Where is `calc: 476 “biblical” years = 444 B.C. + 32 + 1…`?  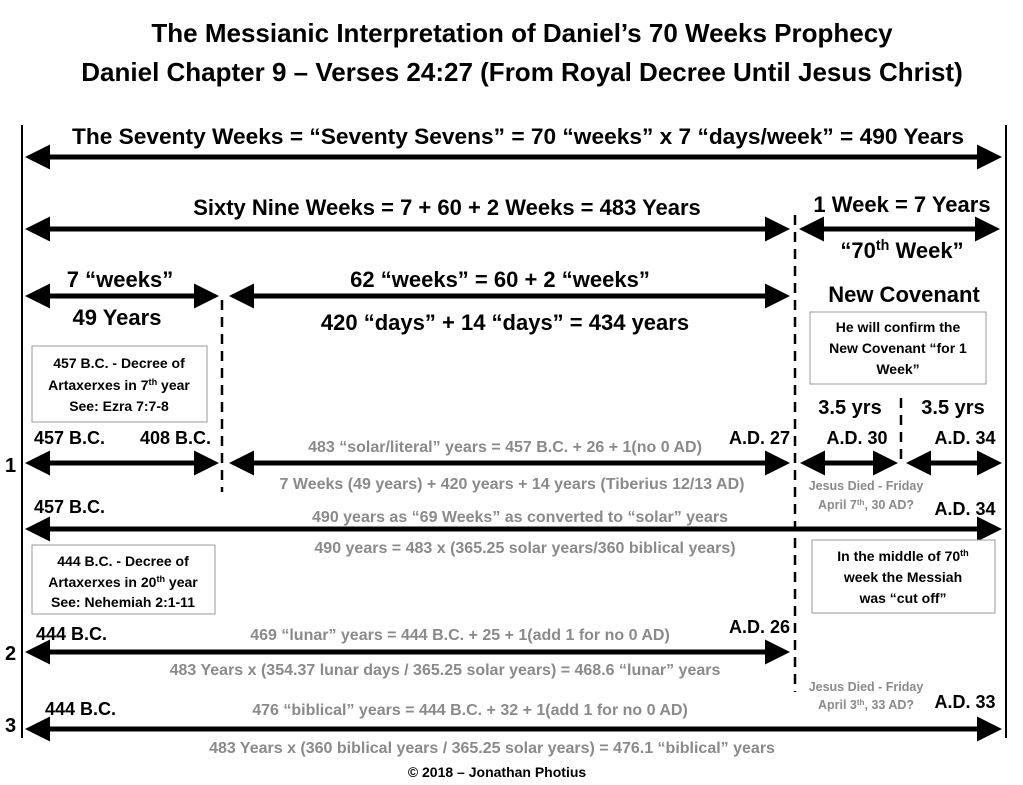 calc: 476 “biblical” years = 444 B.C. + 32 + 1… is located at coordinates (470, 710).